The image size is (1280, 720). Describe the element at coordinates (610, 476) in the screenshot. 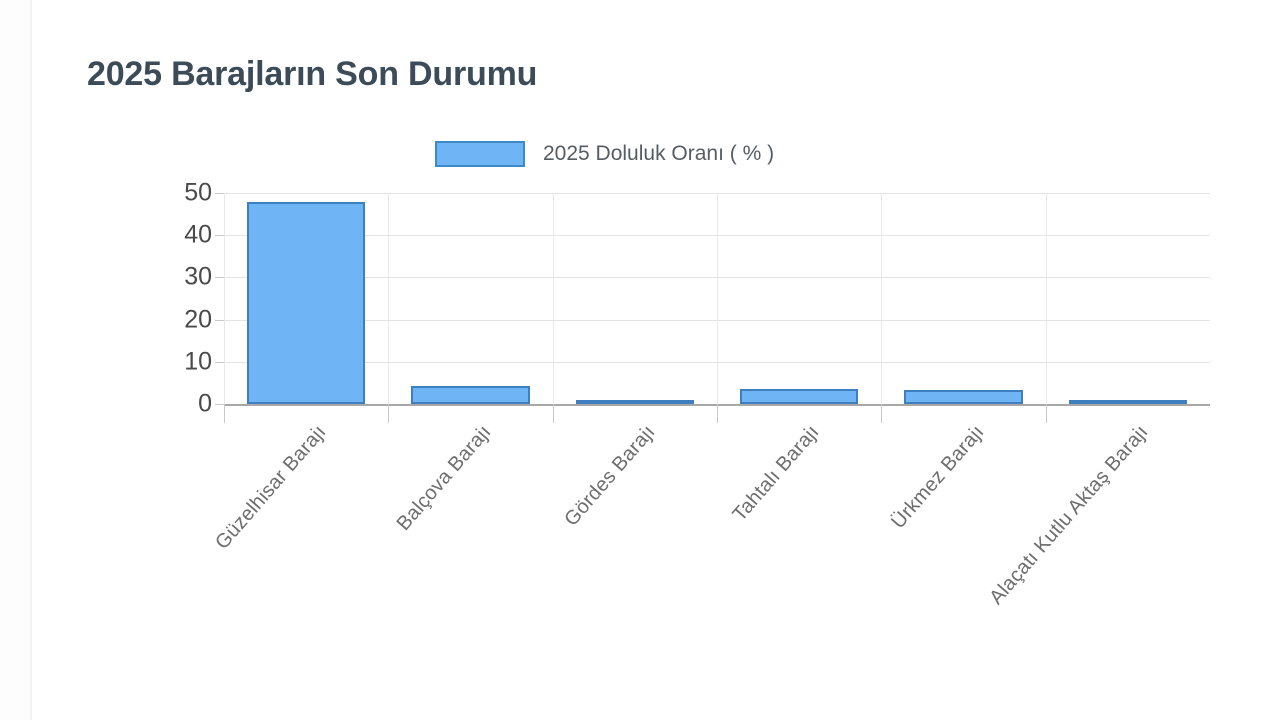

I see `x-axis-tick-label: Gördes Barajı` at that location.